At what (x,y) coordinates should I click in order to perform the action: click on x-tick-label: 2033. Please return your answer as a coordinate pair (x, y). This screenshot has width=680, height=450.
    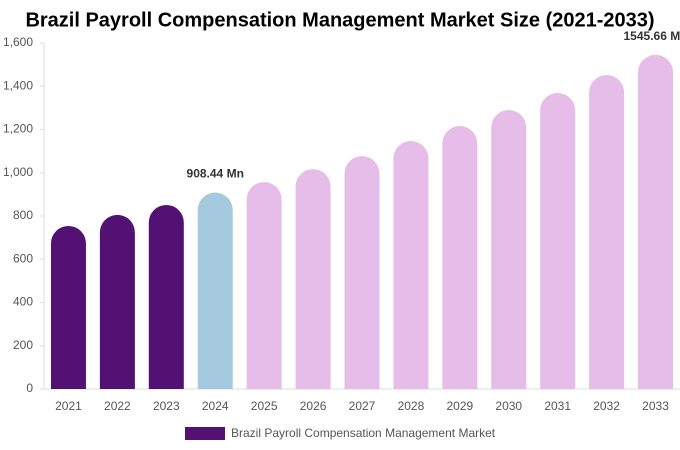
    Looking at the image, I should click on (655, 406).